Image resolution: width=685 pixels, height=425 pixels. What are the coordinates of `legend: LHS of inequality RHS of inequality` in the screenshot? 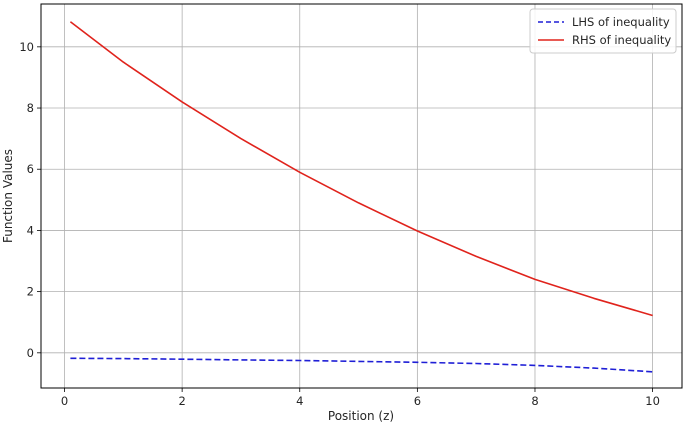 It's located at (603, 31).